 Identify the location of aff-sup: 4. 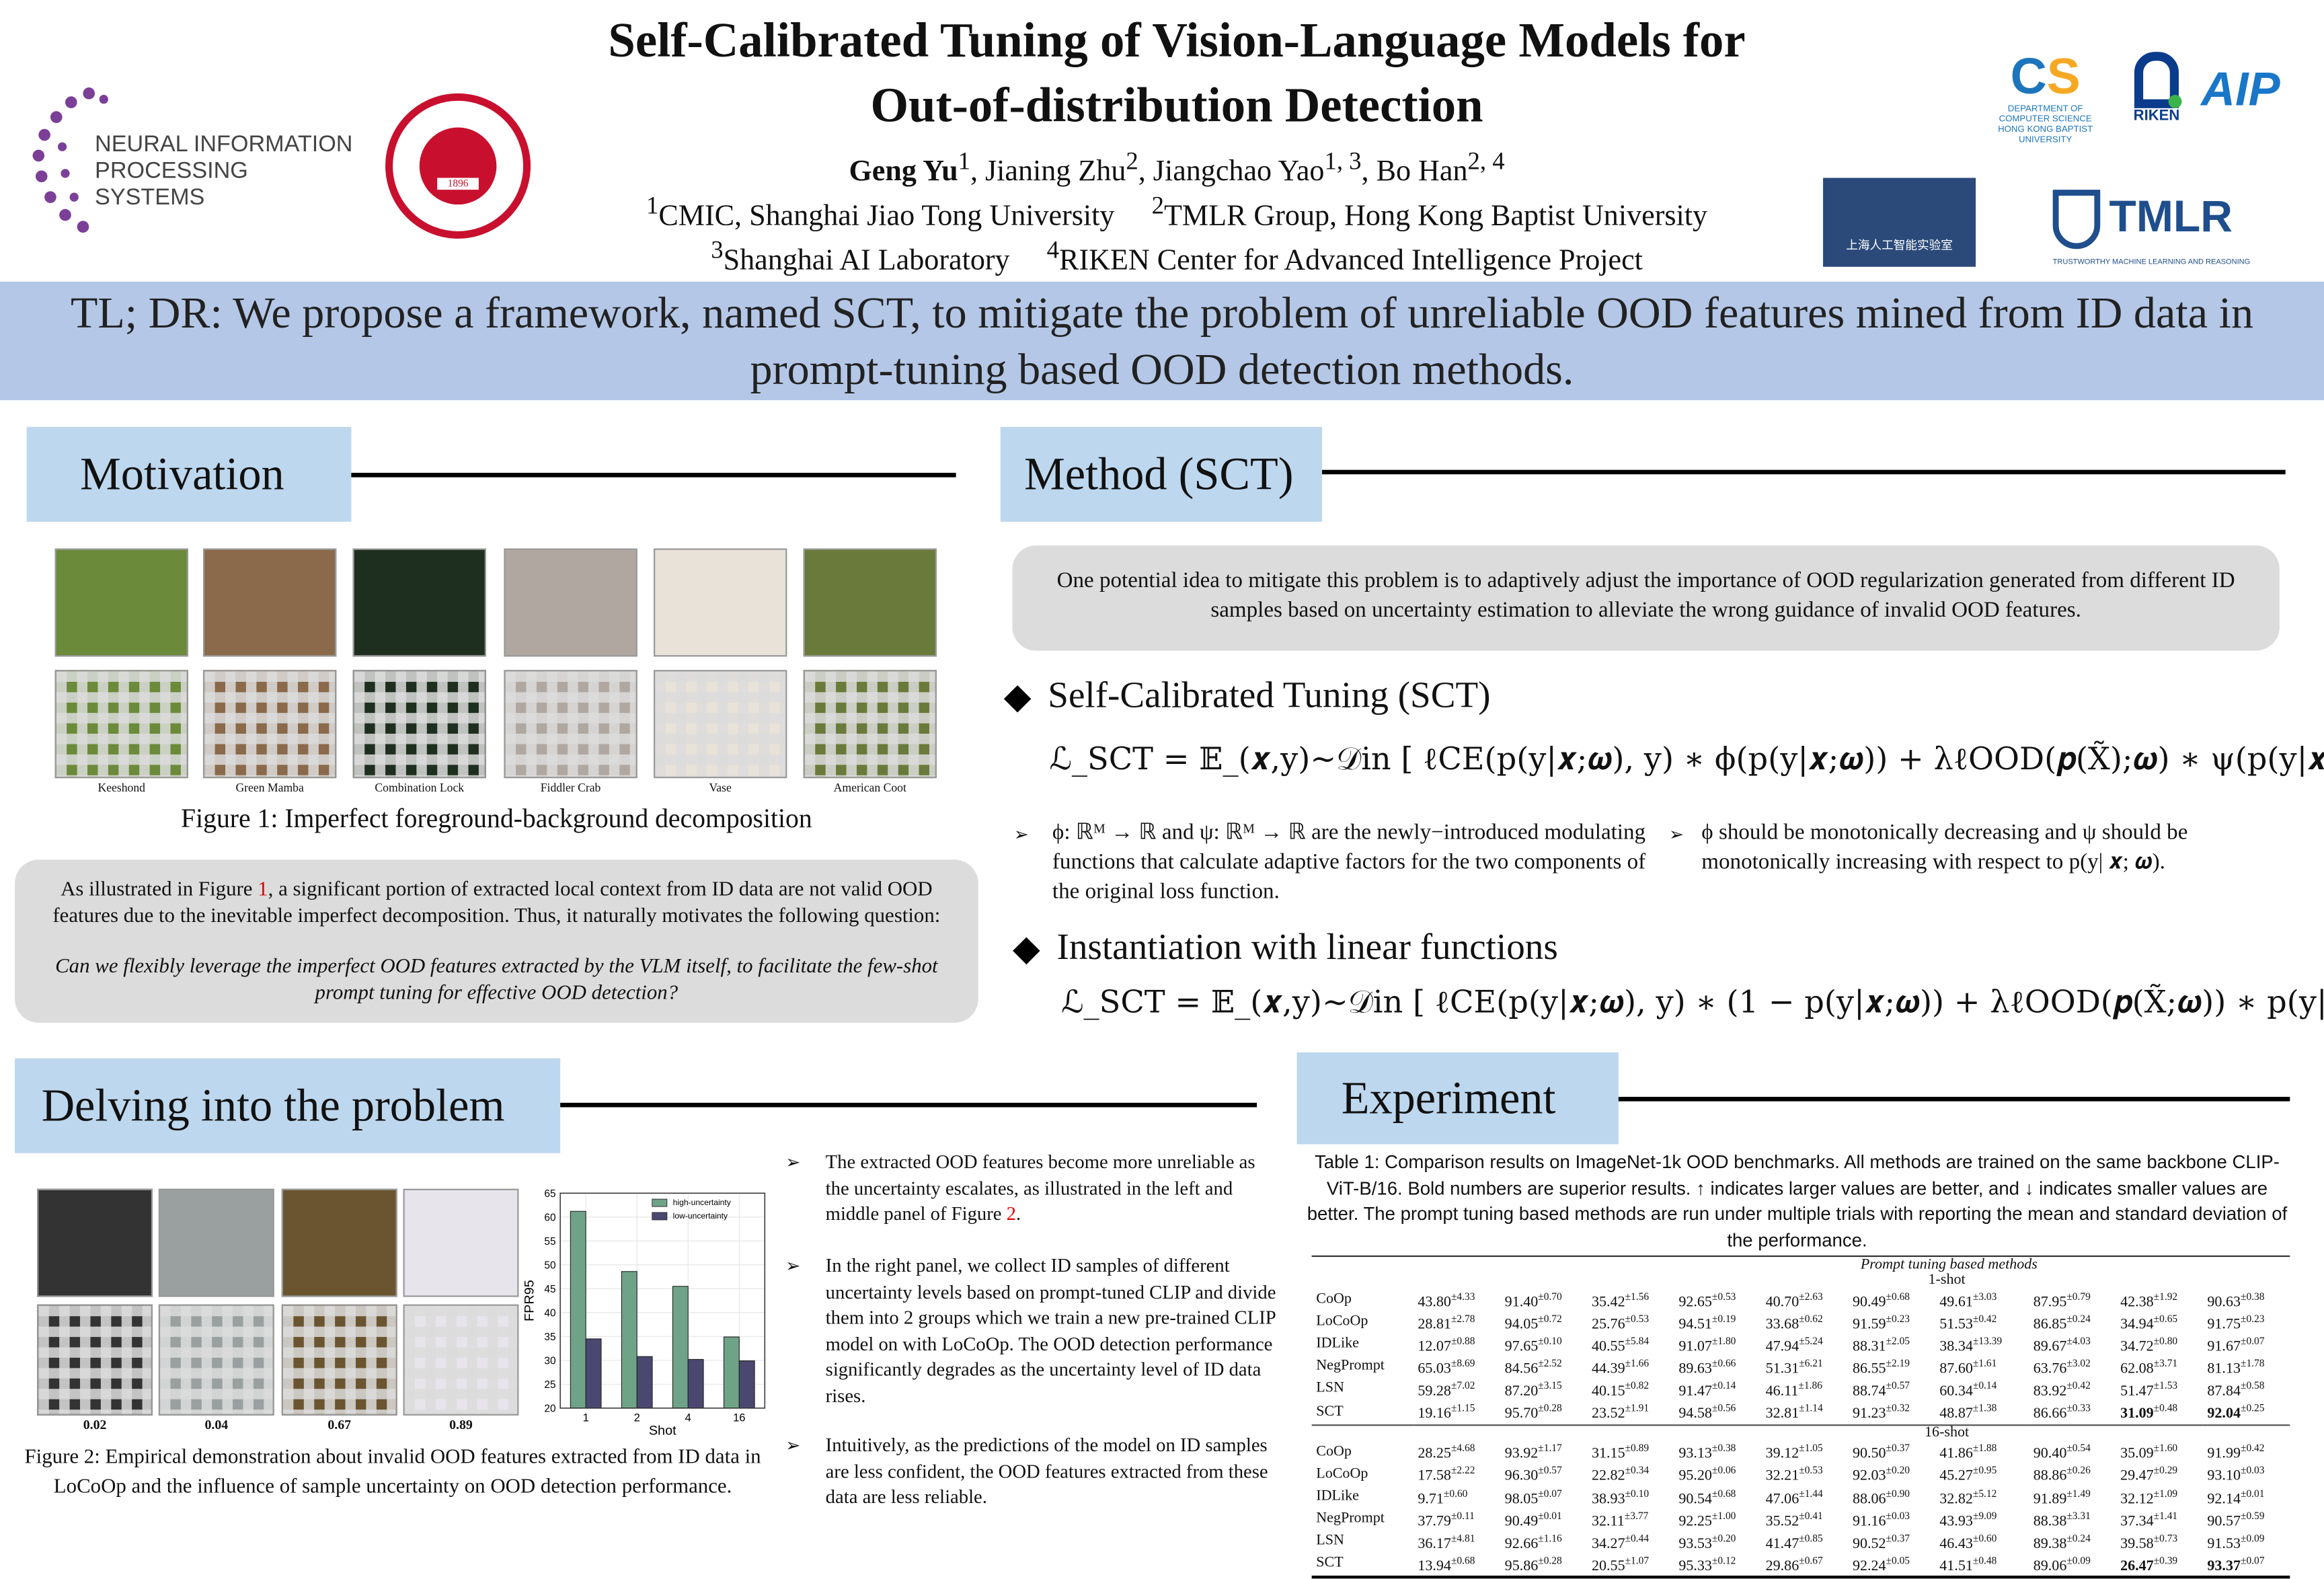
(1053, 249).